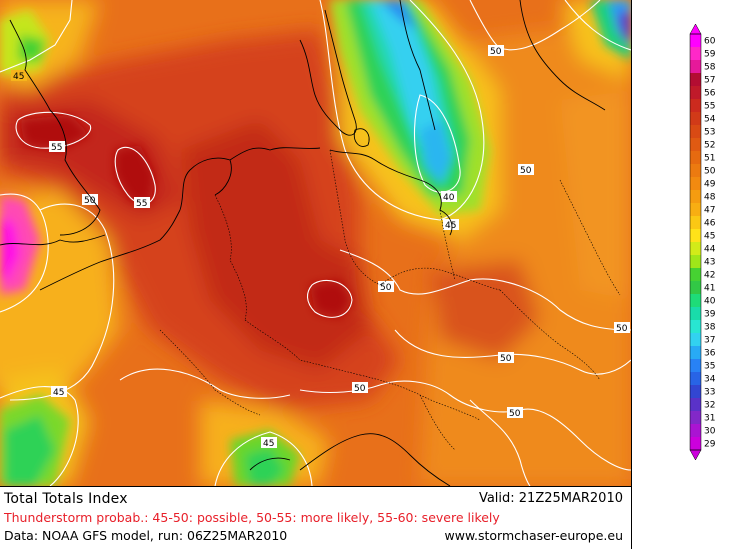 The image size is (732, 549). Describe the element at coordinates (710, 172) in the screenshot. I see `legend-tick-label: 50` at that location.